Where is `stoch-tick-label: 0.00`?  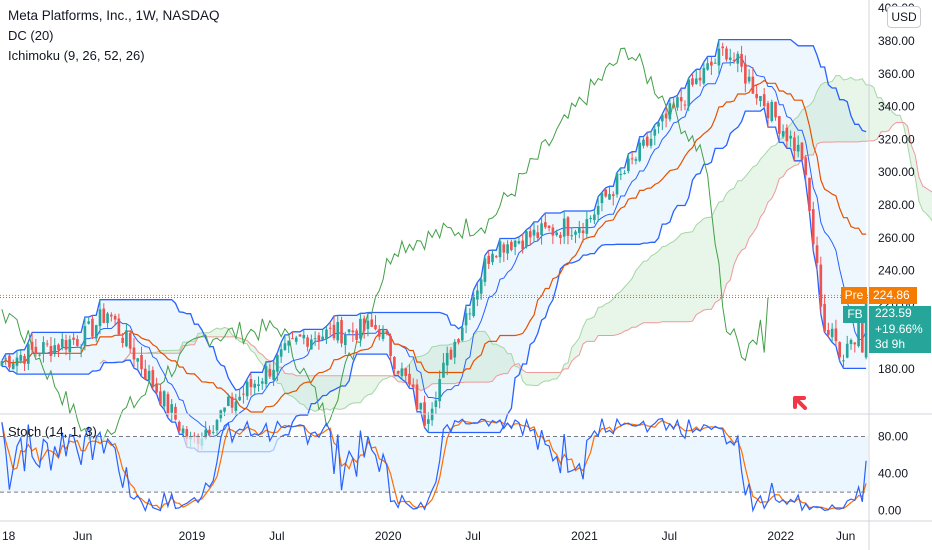
stoch-tick-label: 0.00 is located at coordinates (890, 511).